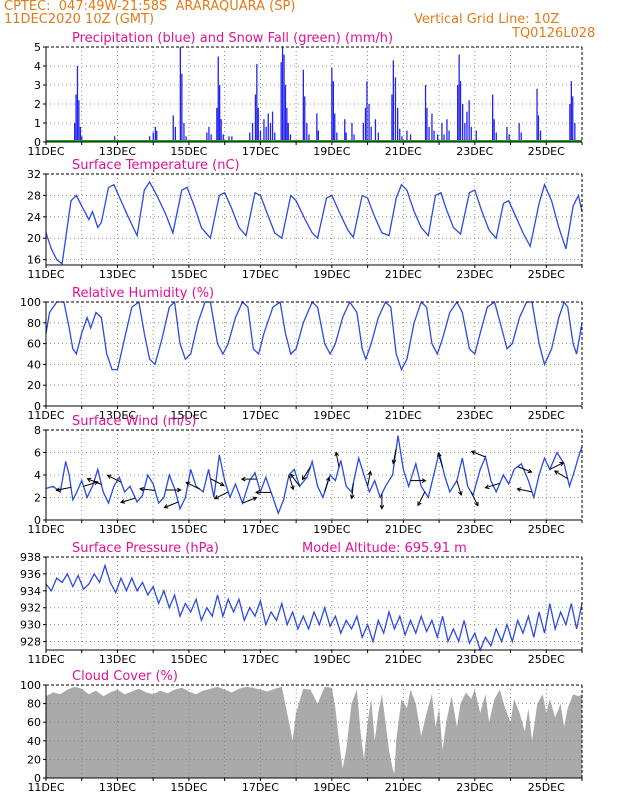  Describe the element at coordinates (37, 123) in the screenshot. I see `y-tick-label: 1` at that location.